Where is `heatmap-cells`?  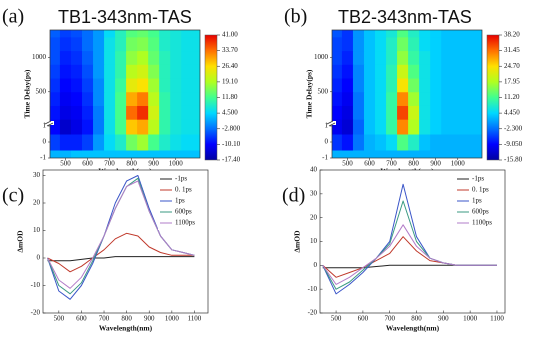
heatmap-cells is located at coordinates (407, 94).